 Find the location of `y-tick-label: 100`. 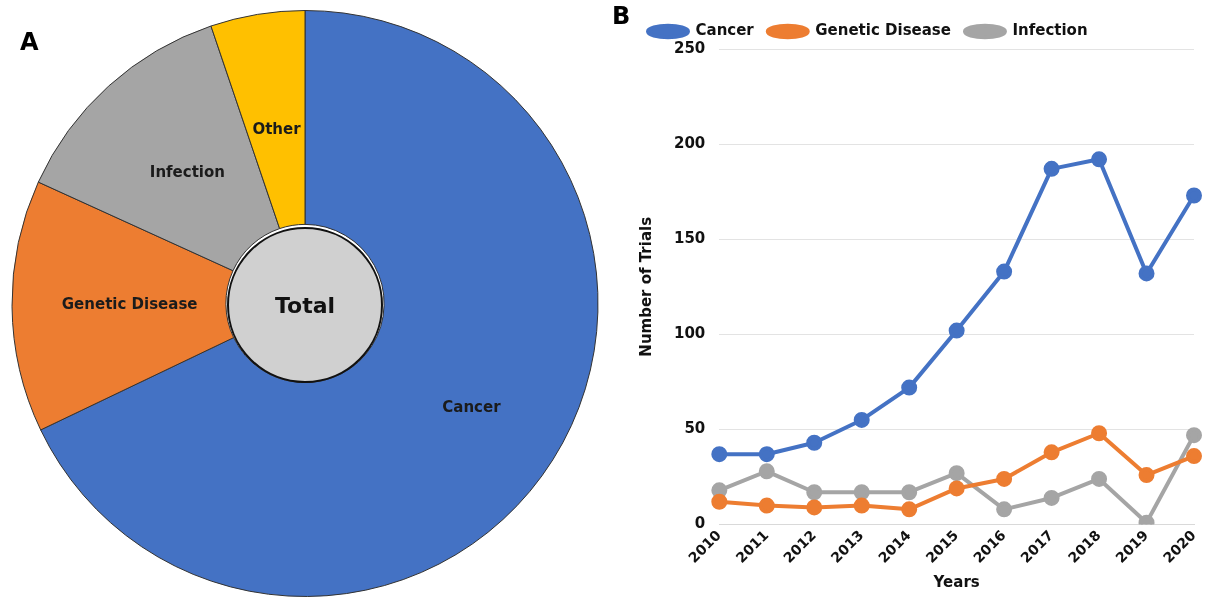

y-tick-label: 100 is located at coordinates (690, 333).